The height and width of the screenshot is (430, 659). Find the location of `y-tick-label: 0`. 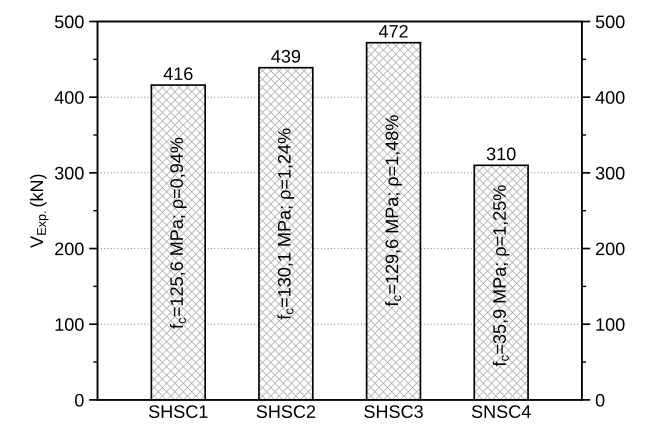

y-tick-label: 0 is located at coordinates (79, 400).